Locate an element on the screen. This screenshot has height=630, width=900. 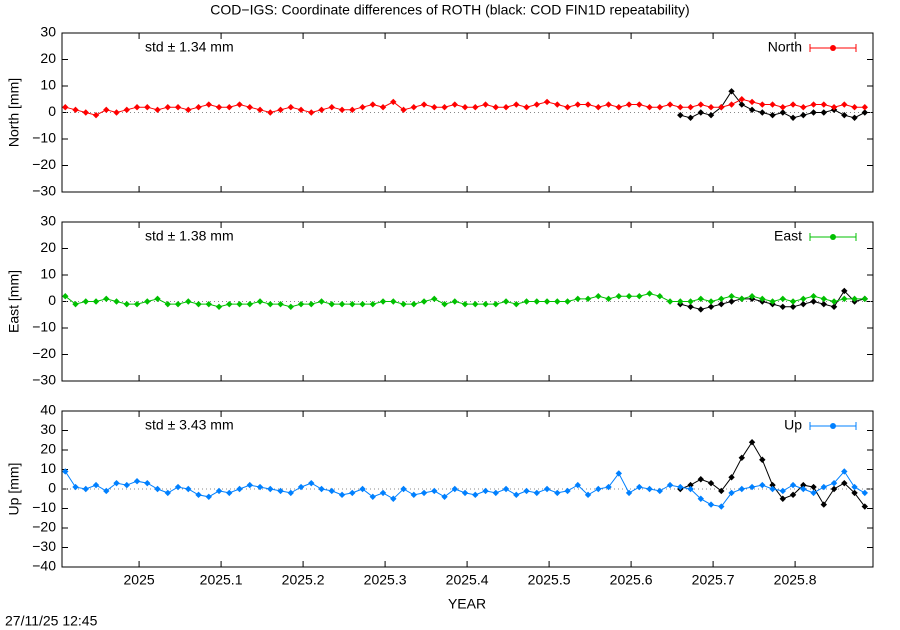
y-tick-label: −20 is located at coordinates (44, 164).